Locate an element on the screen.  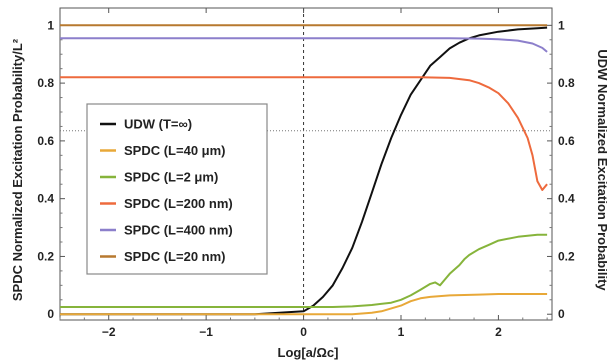
y-tick-label-right: 0 is located at coordinates (561, 314).